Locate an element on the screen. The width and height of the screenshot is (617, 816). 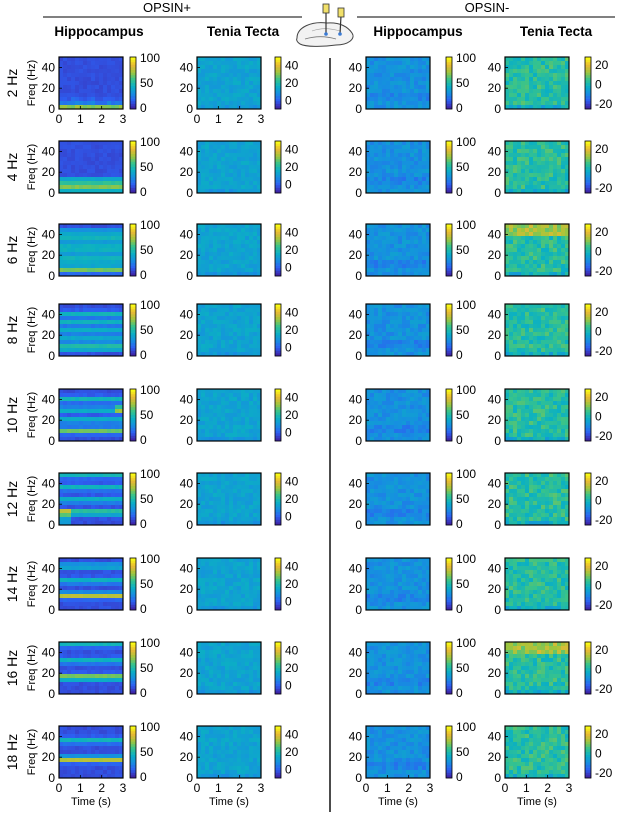
colorbar-tick-label: 50 is located at coordinates (147, 330).